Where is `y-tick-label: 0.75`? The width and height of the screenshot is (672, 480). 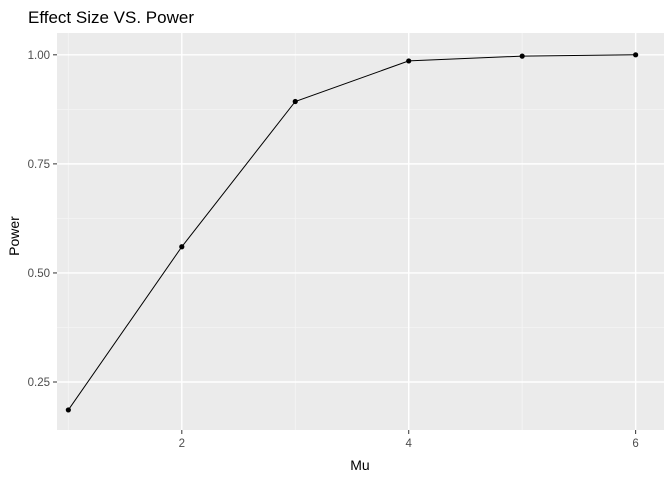 y-tick-label: 0.75 is located at coordinates (39, 165).